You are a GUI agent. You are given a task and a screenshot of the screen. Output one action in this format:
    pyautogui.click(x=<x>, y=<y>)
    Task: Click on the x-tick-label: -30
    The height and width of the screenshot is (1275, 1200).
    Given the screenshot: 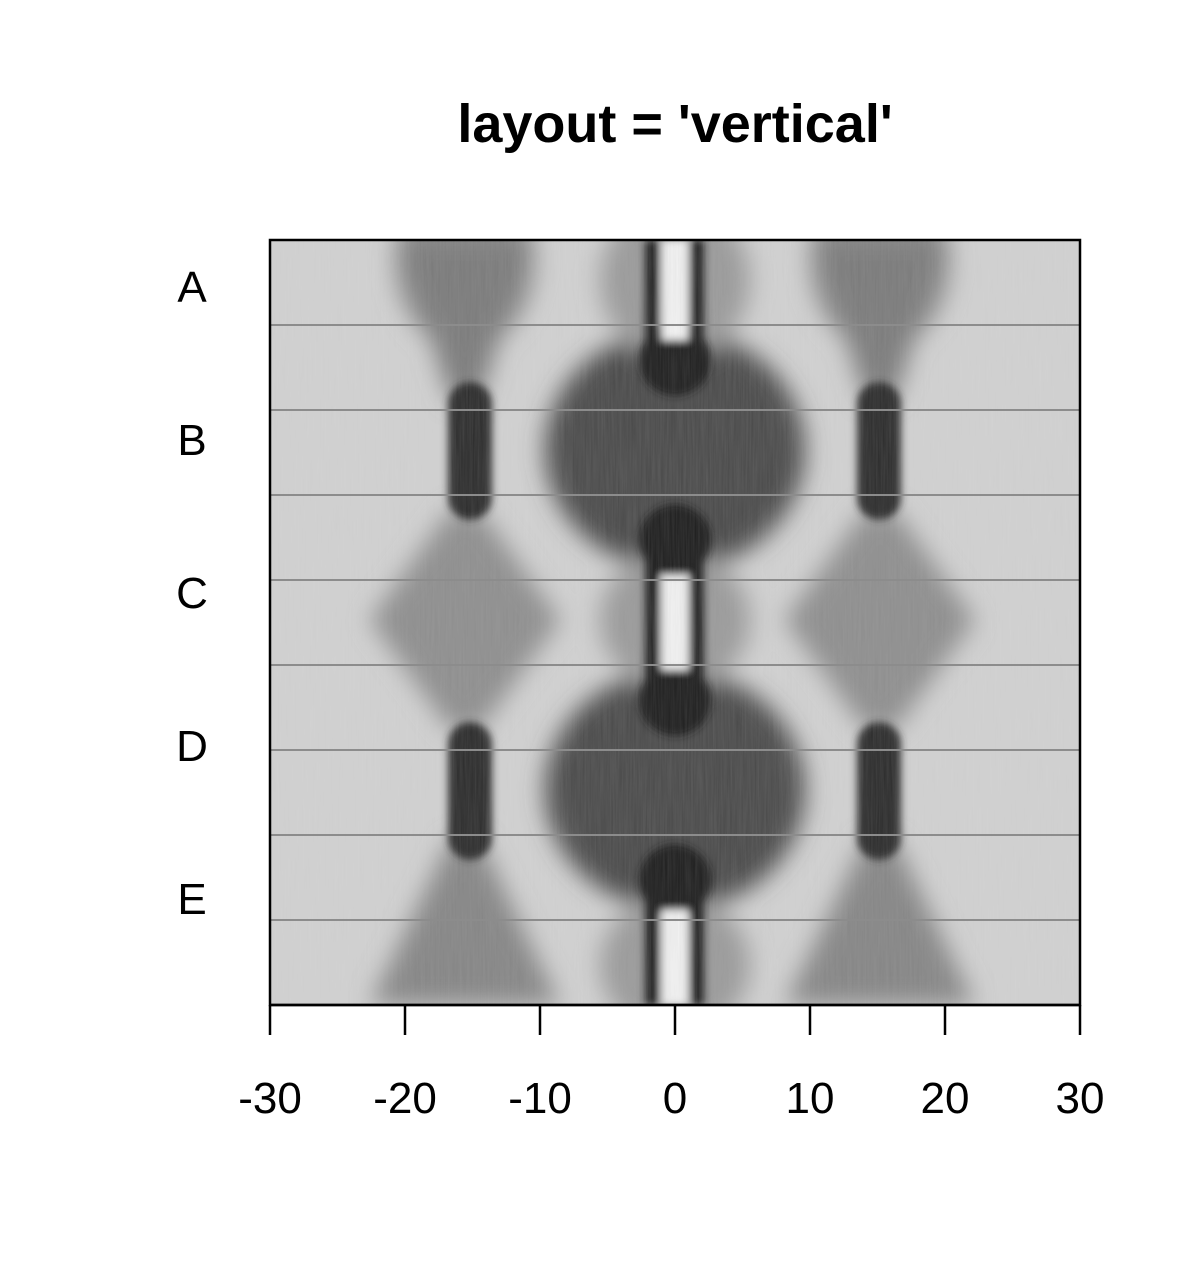 What is the action you would take?
    pyautogui.click(x=270, y=1098)
    